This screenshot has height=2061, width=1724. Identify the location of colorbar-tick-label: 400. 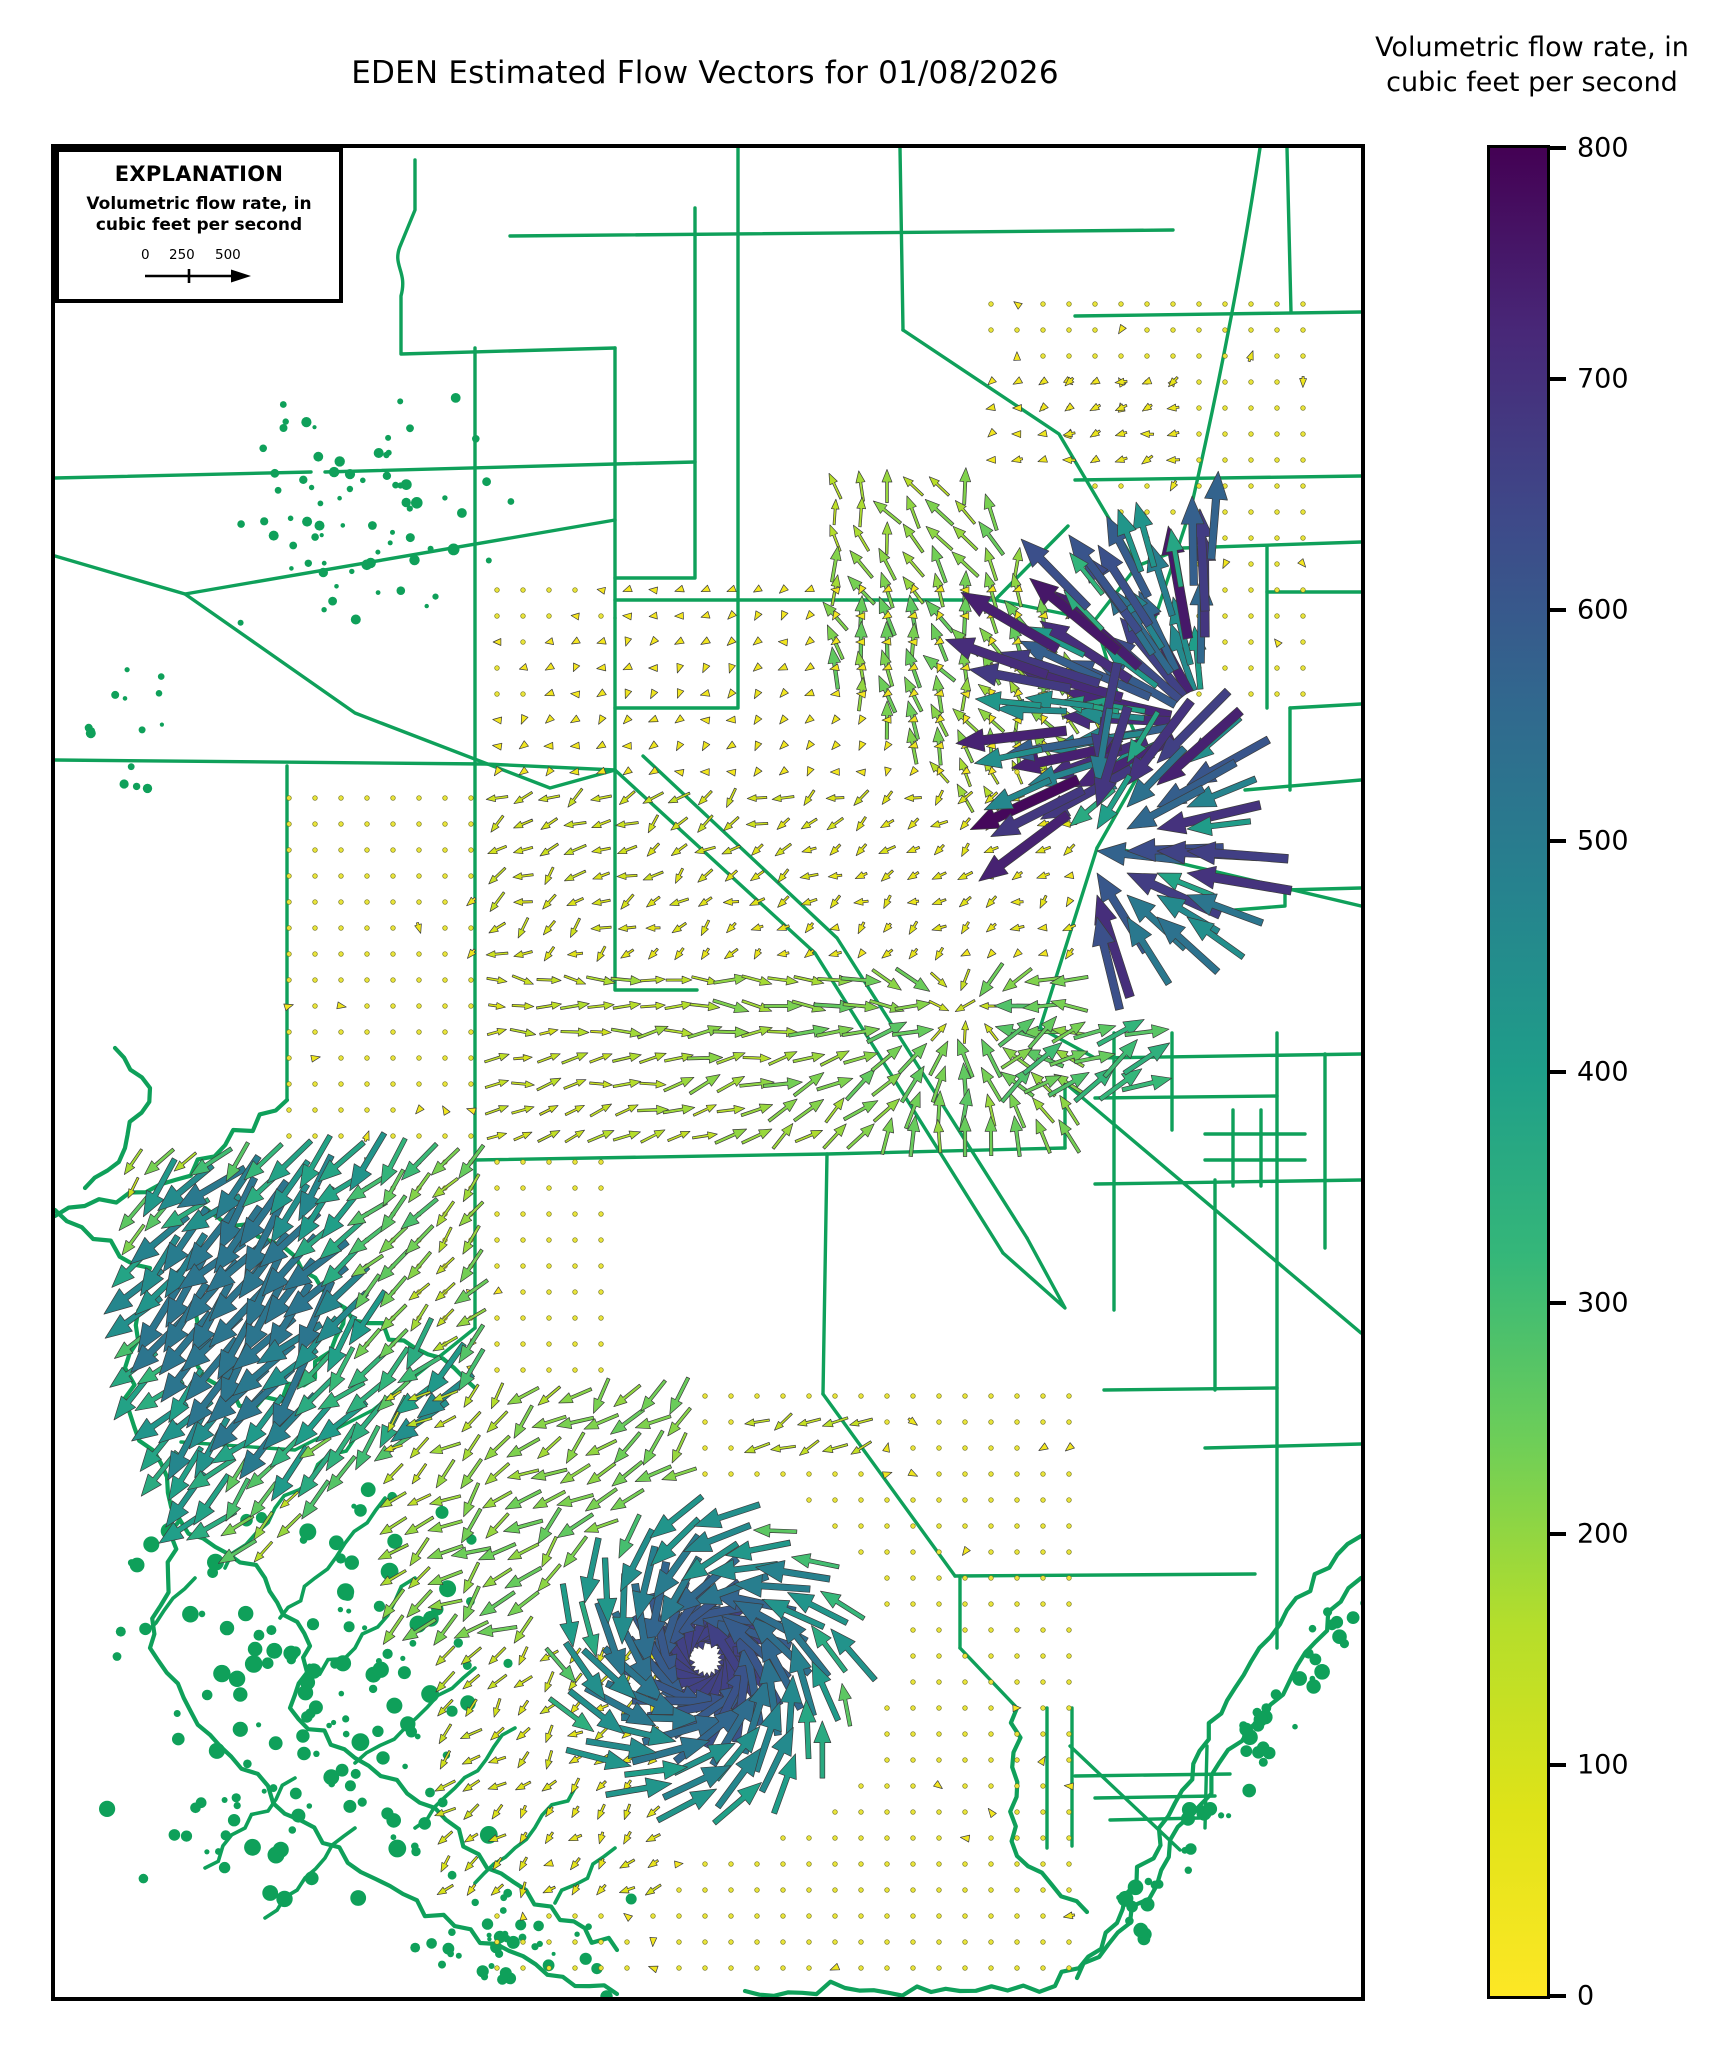
(1603, 1072).